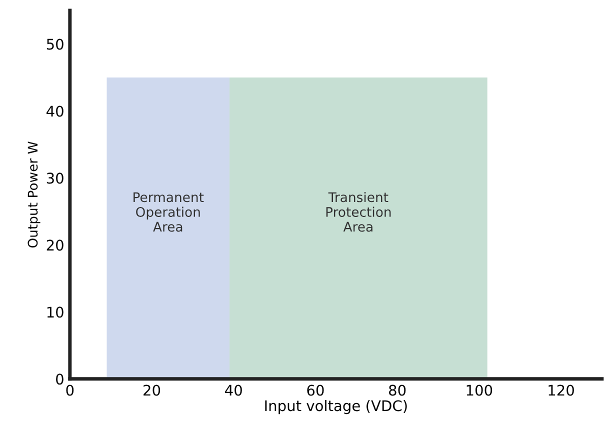 This screenshot has width=608, height=421. What do you see at coordinates (233, 390) in the screenshot?
I see `x-tick-label: 40` at bounding box center [233, 390].